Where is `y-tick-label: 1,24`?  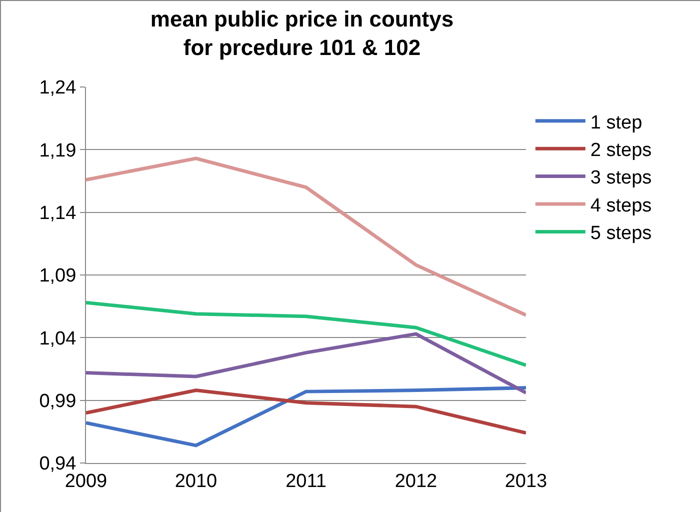
y-tick-label: 1,24 is located at coordinates (58, 88).